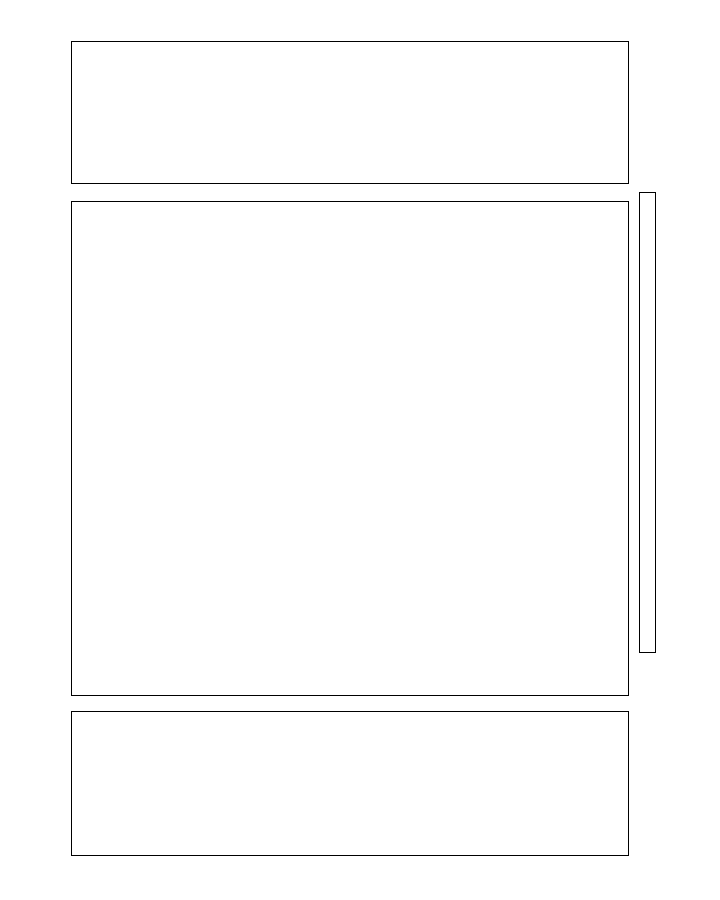  I want to click on colorbar-canvas, so click(647, 422).